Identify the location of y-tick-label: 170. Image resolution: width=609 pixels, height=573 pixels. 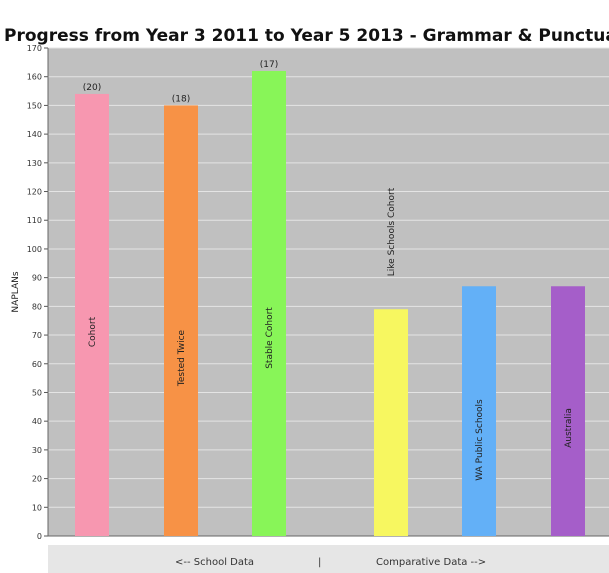
(34, 48).